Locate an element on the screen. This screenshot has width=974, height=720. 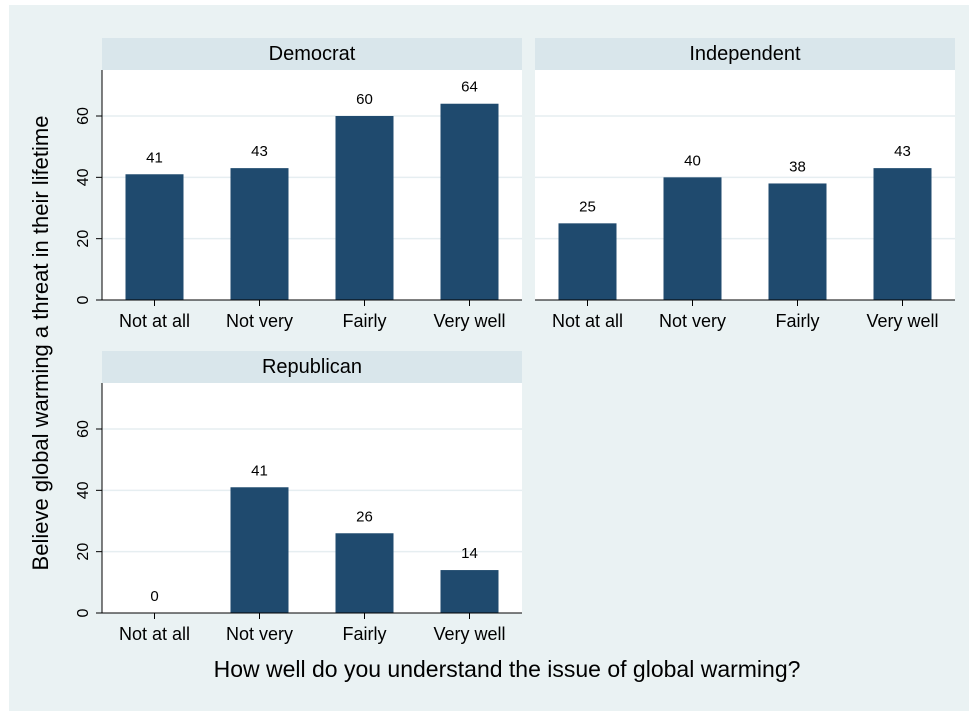
panel-title: Democrat is located at coordinates (312, 54).